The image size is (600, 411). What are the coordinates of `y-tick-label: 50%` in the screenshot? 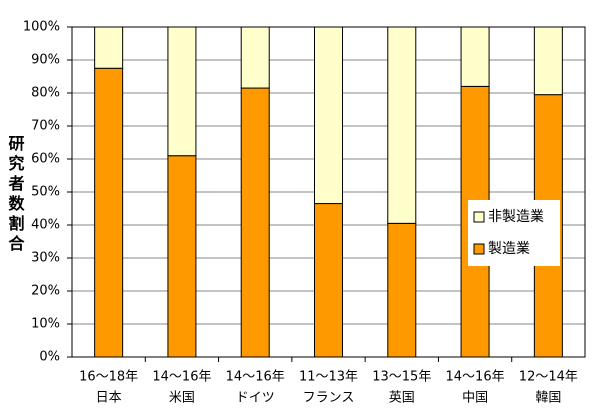 It's located at (45, 192).